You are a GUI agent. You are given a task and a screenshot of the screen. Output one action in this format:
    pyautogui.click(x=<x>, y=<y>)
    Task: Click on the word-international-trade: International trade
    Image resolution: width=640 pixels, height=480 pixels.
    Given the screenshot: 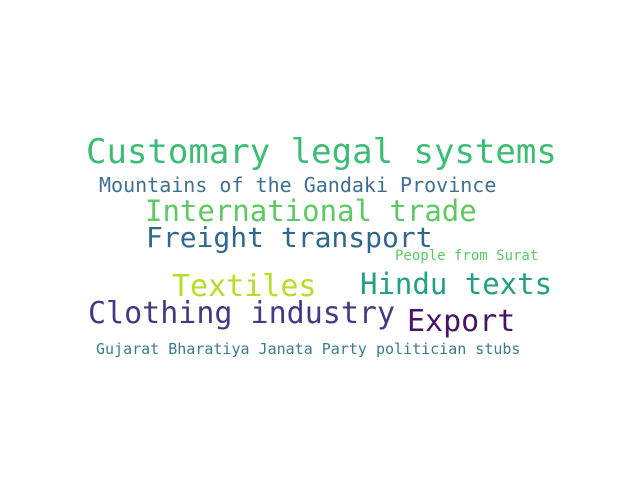 What is the action you would take?
    pyautogui.click(x=311, y=211)
    